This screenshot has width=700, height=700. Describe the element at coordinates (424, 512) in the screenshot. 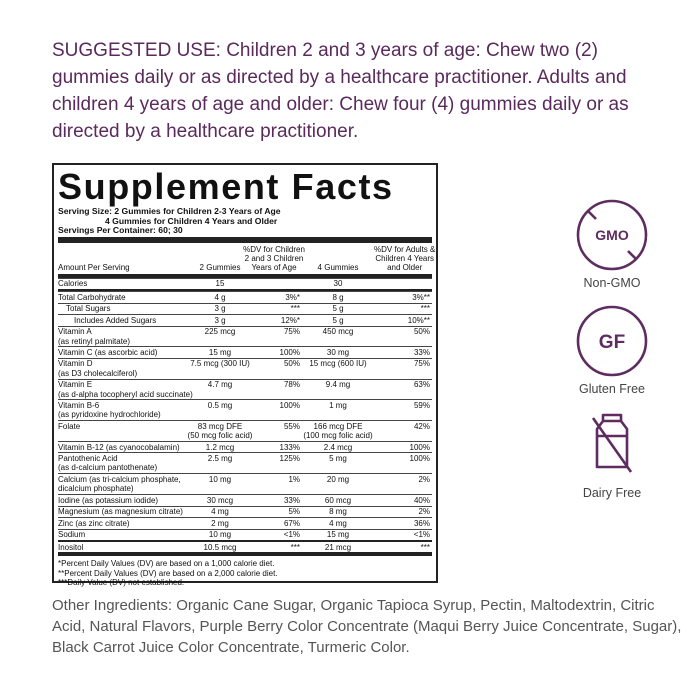

I see `cell-text: 2%` at that location.